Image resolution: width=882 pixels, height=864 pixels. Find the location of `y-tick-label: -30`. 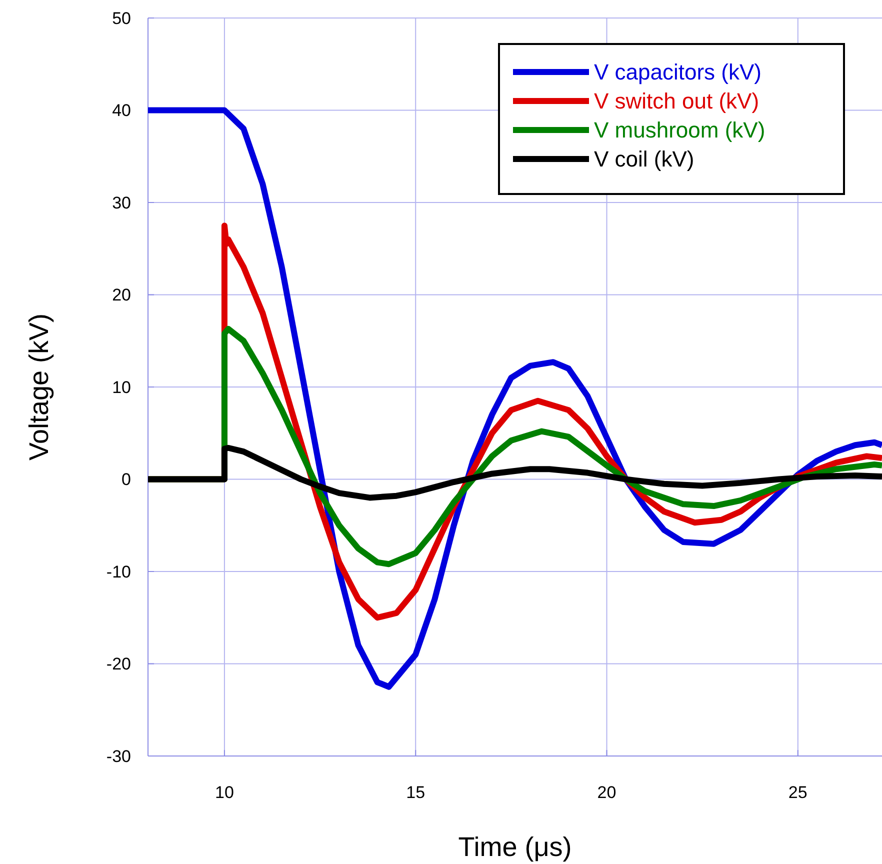

y-tick-label: -30 is located at coordinates (118, 756).